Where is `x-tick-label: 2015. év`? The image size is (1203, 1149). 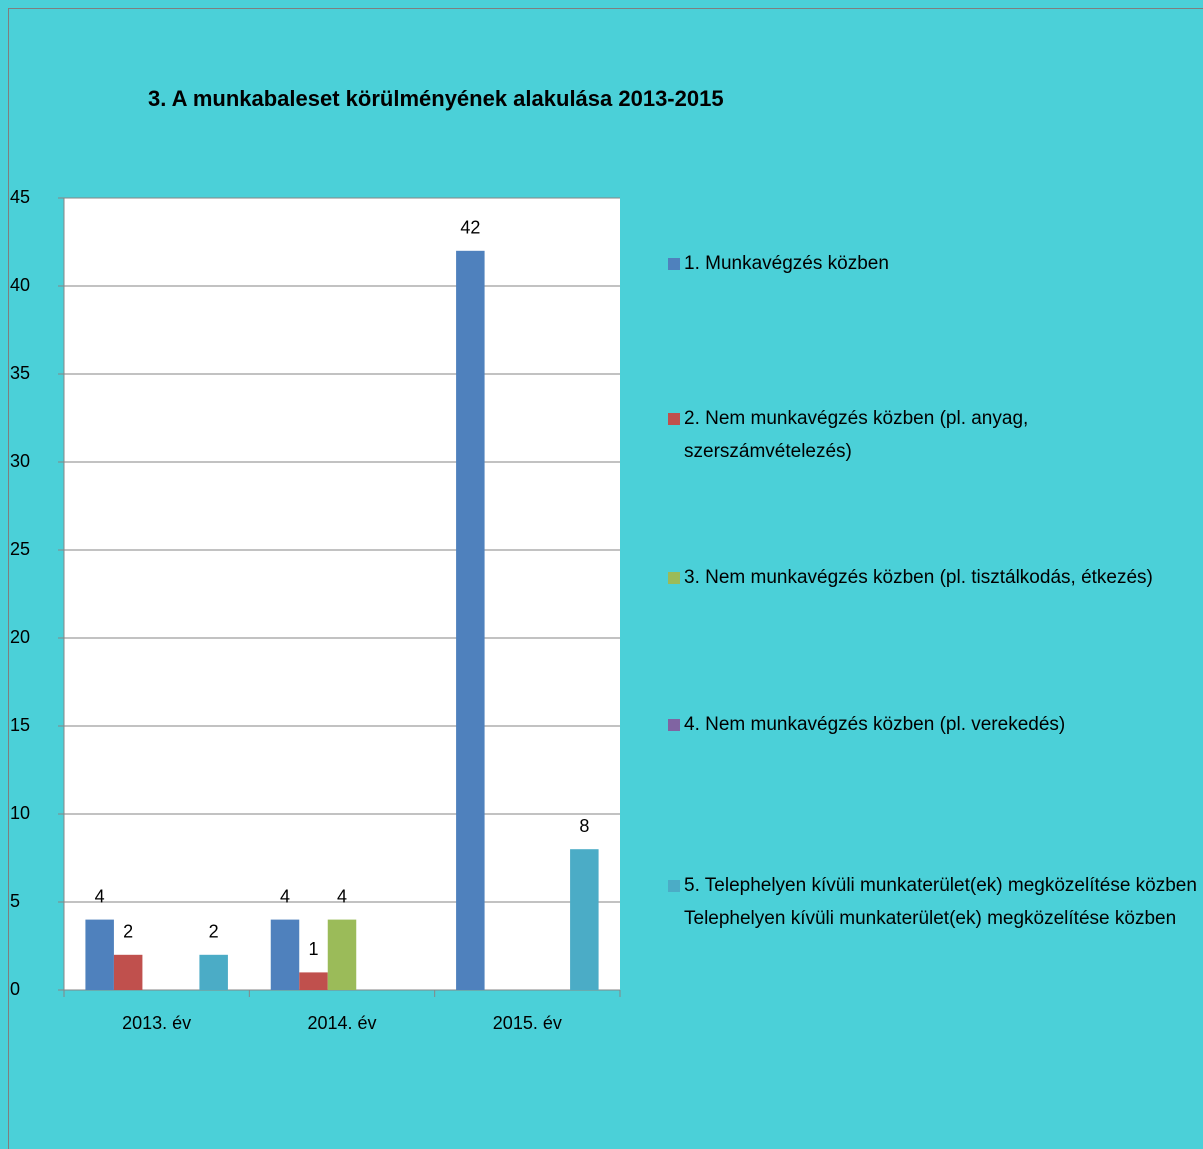
x-tick-label: 2015. év is located at coordinates (527, 1023).